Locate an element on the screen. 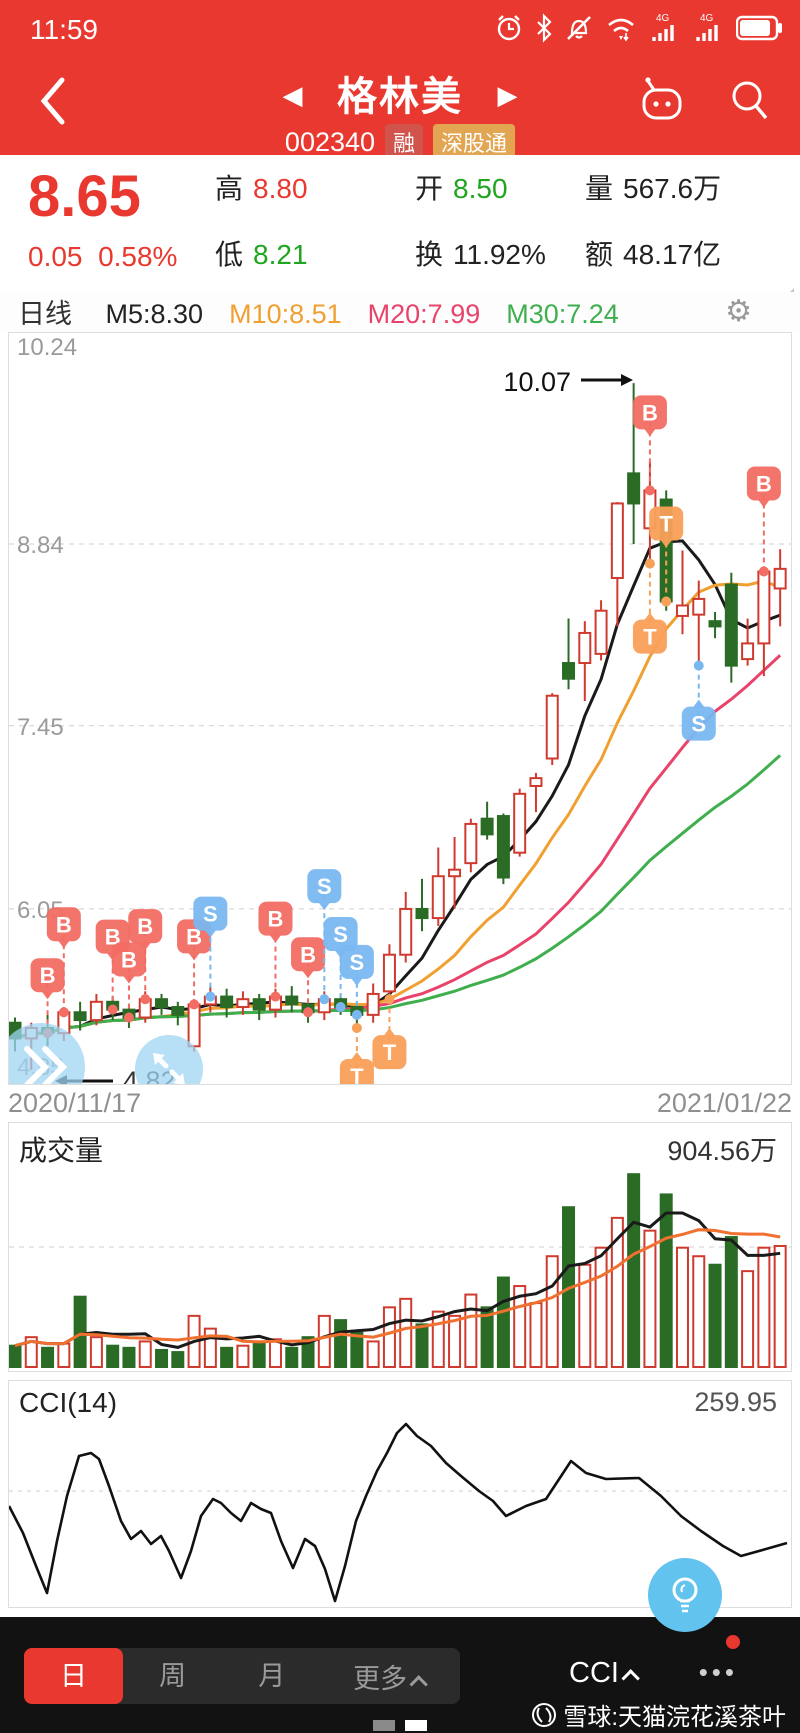 Image resolution: width=800 pixels, height=1733 pixels. page-dot is located at coordinates (384, 1725).